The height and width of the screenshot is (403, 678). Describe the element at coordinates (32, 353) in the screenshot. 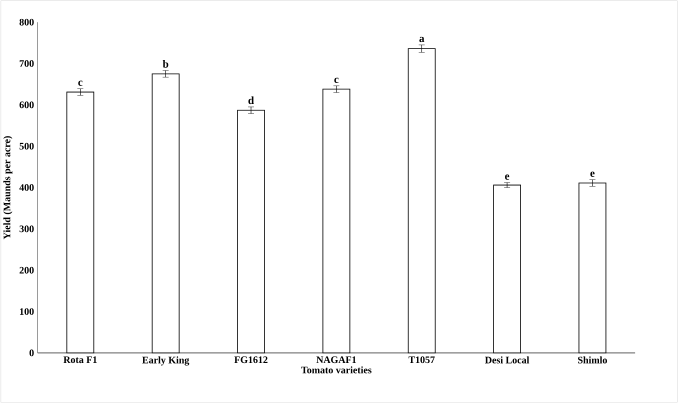

I see `y-tick-label: 0` at that location.